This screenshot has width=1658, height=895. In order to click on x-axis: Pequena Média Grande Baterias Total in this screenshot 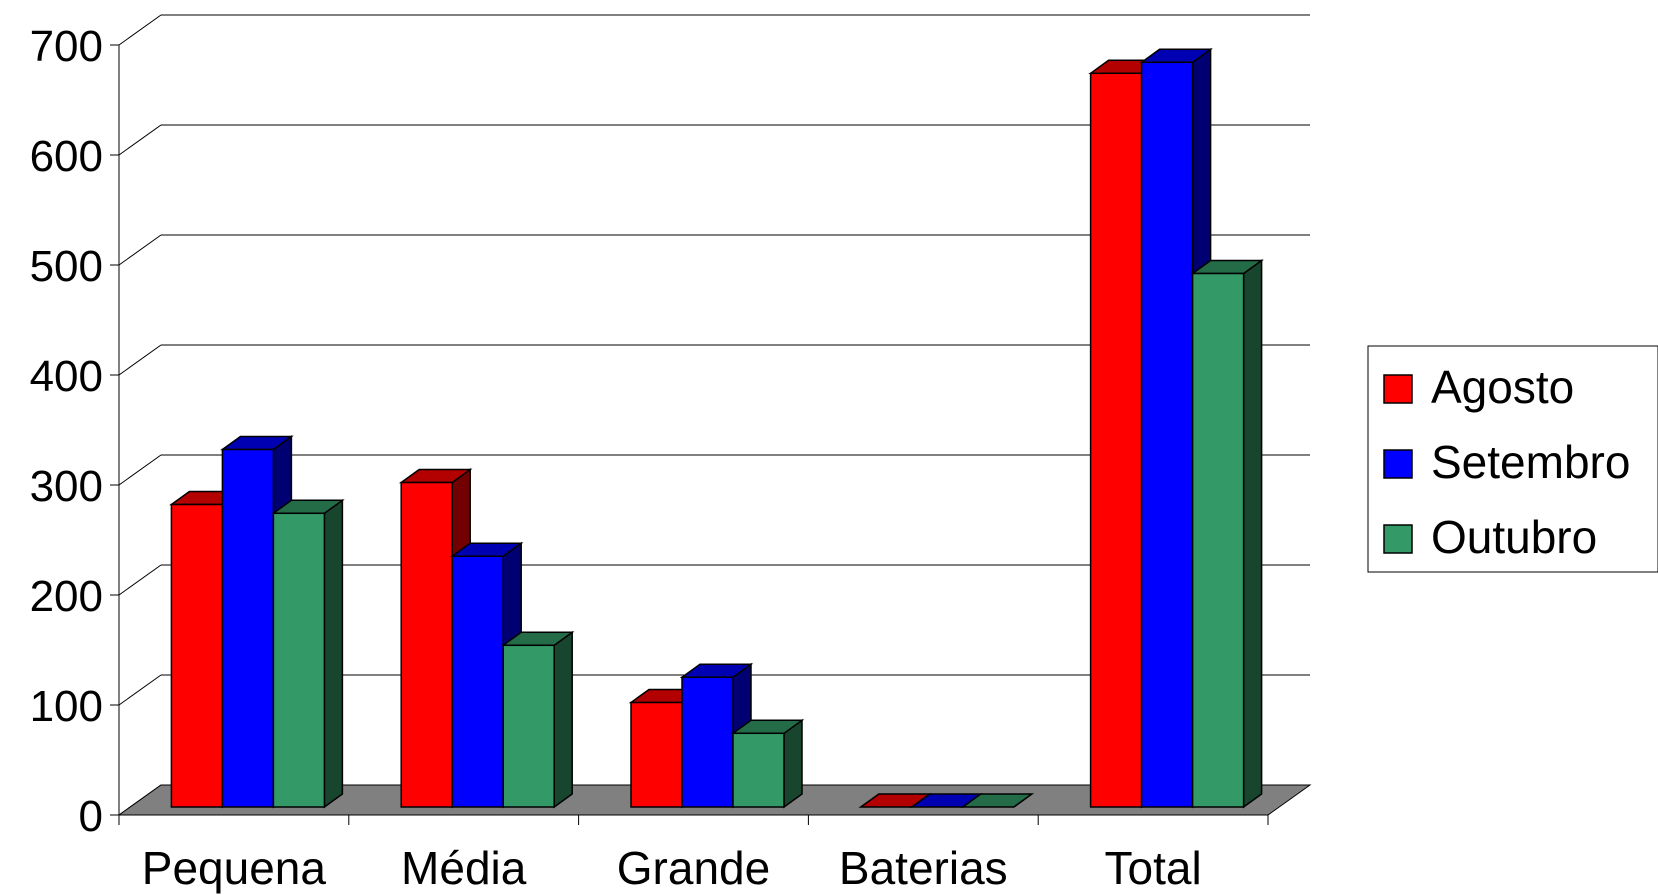, I will do `click(693, 854)`.